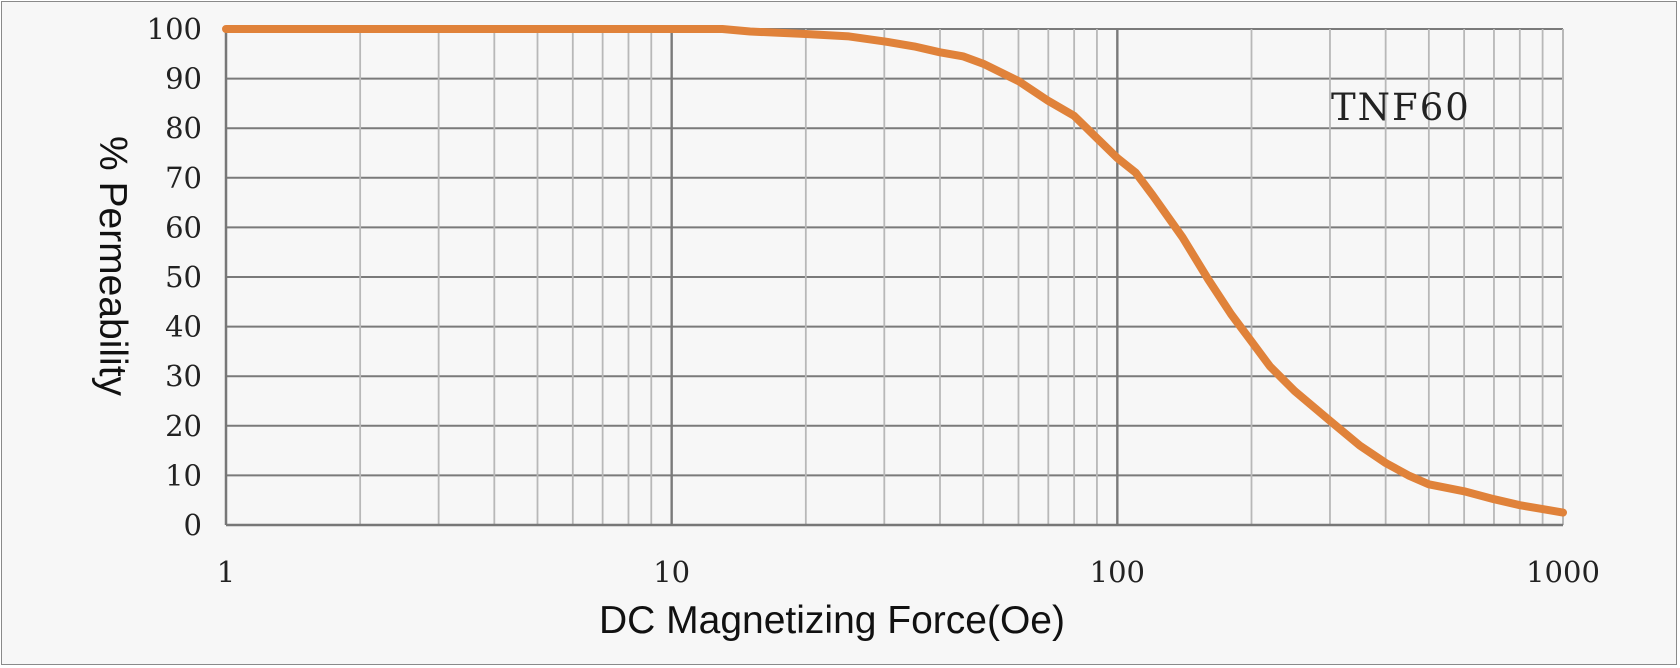 Image resolution: width=1680 pixels, height=668 pixels. I want to click on y-tick-label: 50, so click(183, 277).